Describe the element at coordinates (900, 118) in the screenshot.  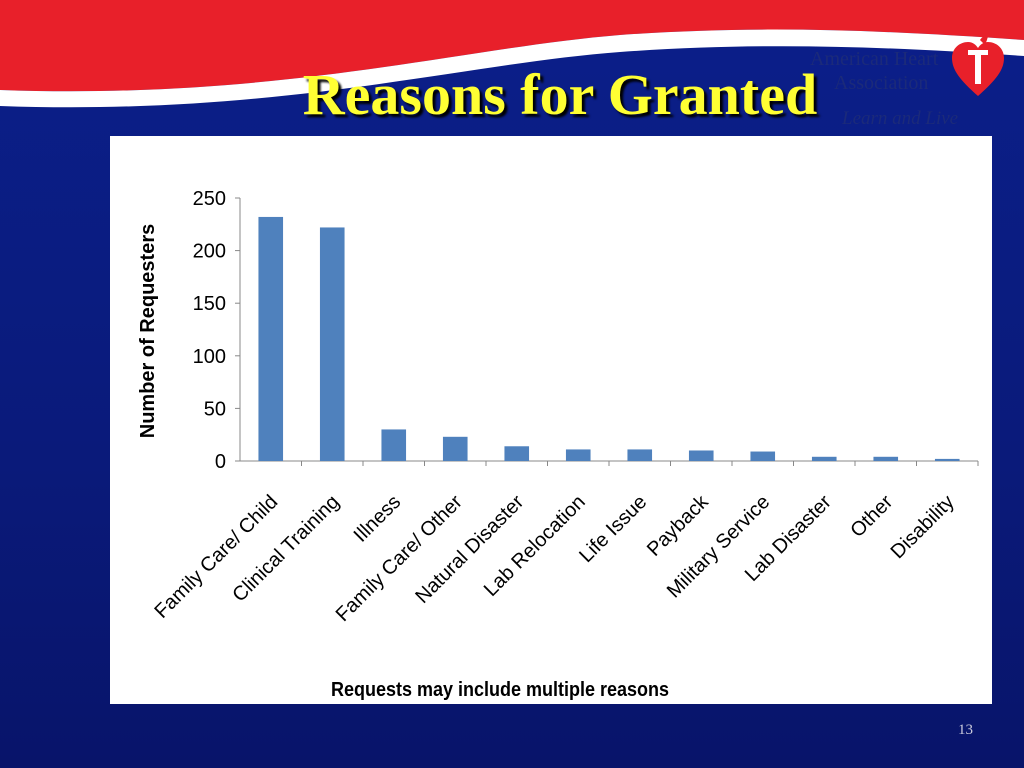
I see `logo-tagline: Learn and Live` at that location.